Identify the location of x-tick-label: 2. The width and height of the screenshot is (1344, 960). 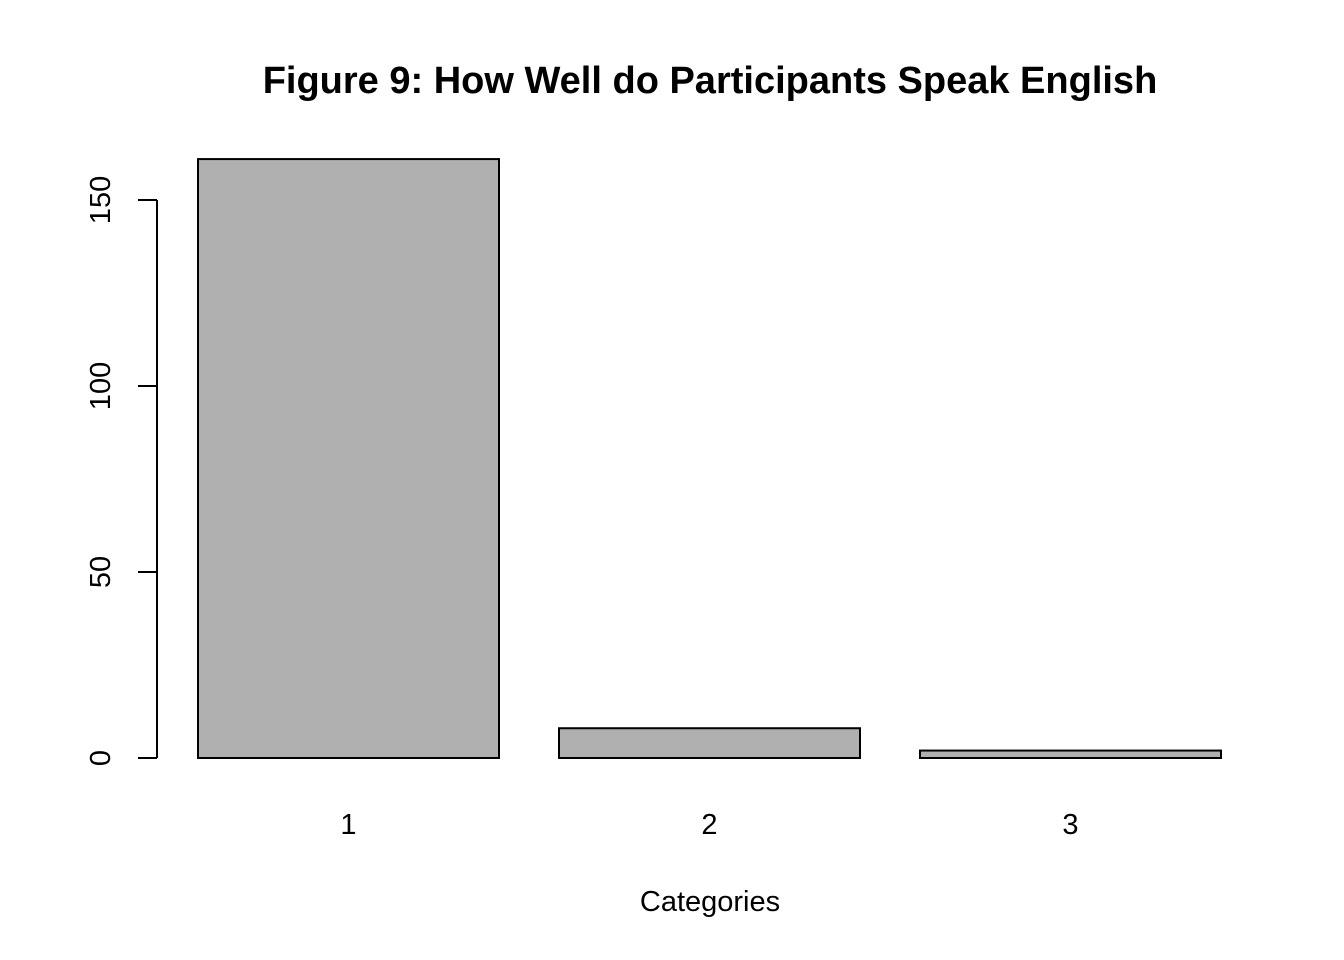
(709, 825).